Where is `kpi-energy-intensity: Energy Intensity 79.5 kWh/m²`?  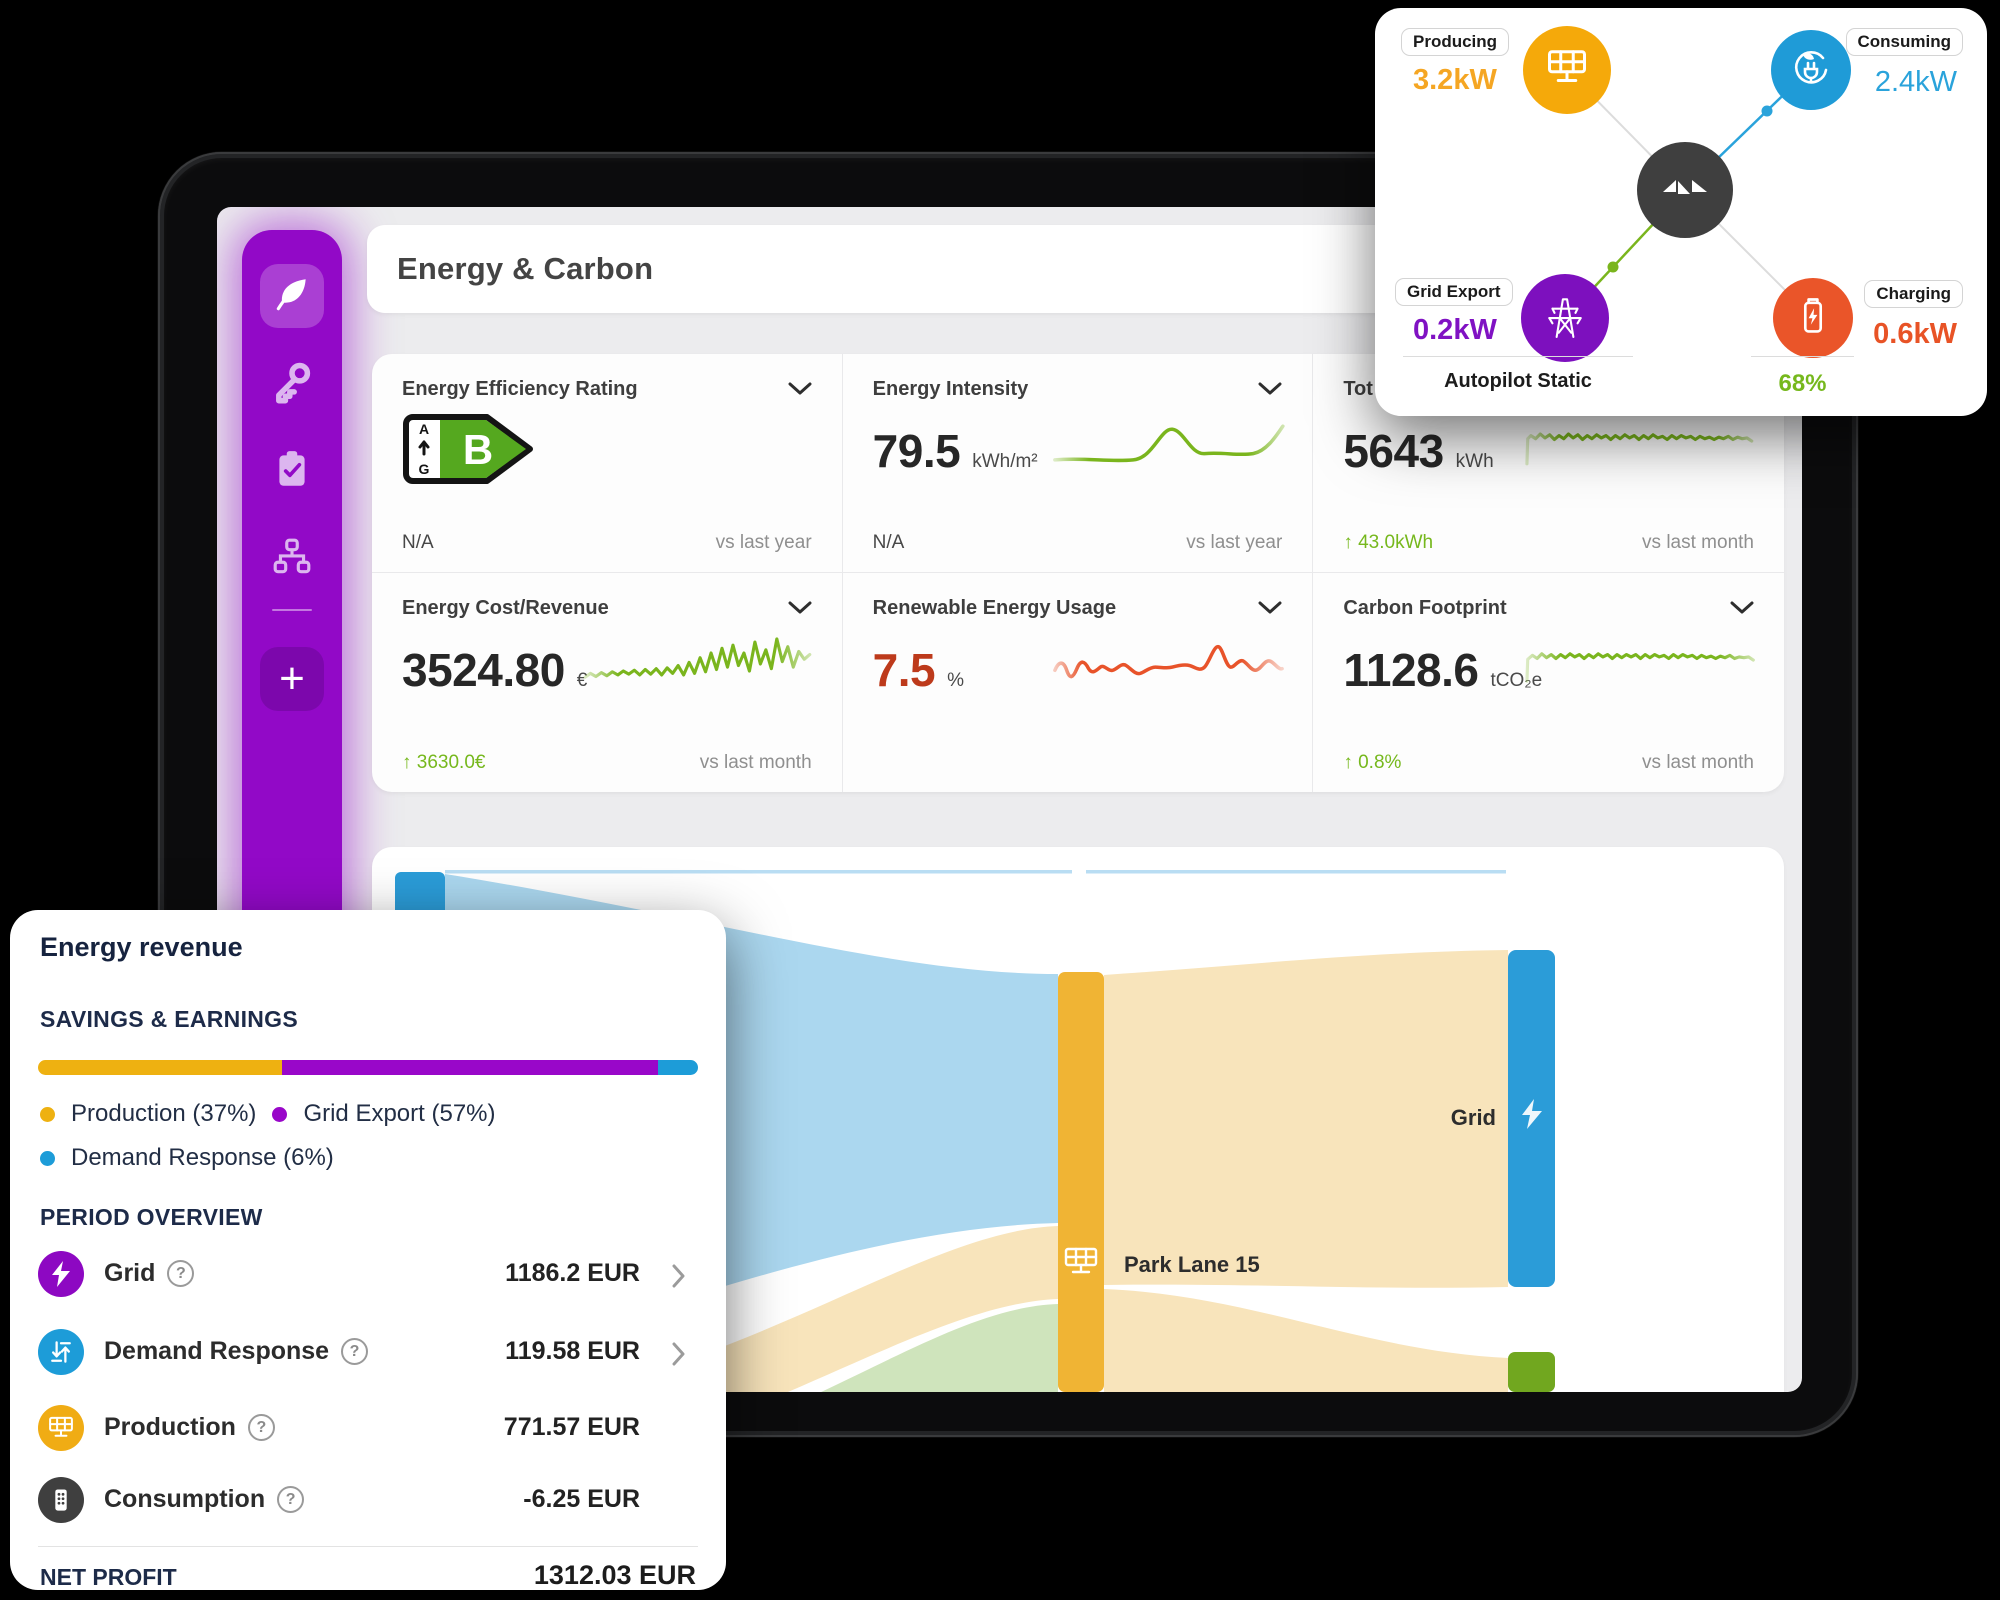
kpi-energy-intensity: Energy Intensity 79.5 kWh/m² is located at coordinates (1078, 463).